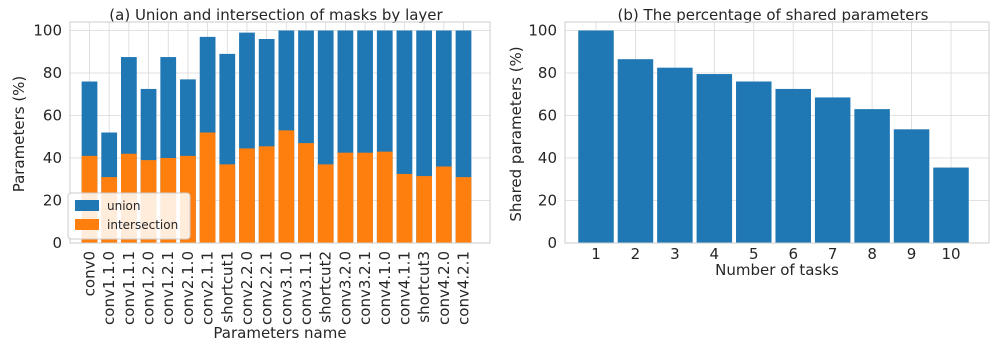 The height and width of the screenshot is (345, 993). I want to click on chart-b-y-tick-label: 0, so click(552, 243).